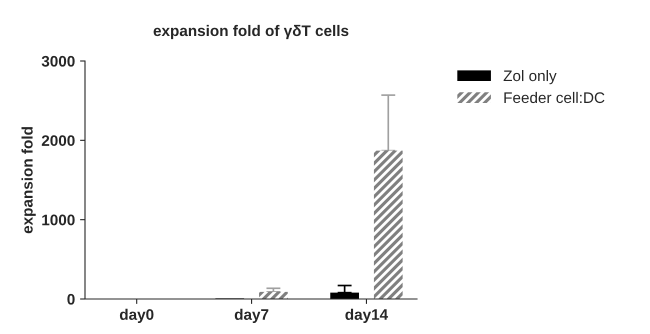 Image resolution: width=650 pixels, height=334 pixels. Describe the element at coordinates (366, 315) in the screenshot. I see `x-tick-label: day14` at that location.